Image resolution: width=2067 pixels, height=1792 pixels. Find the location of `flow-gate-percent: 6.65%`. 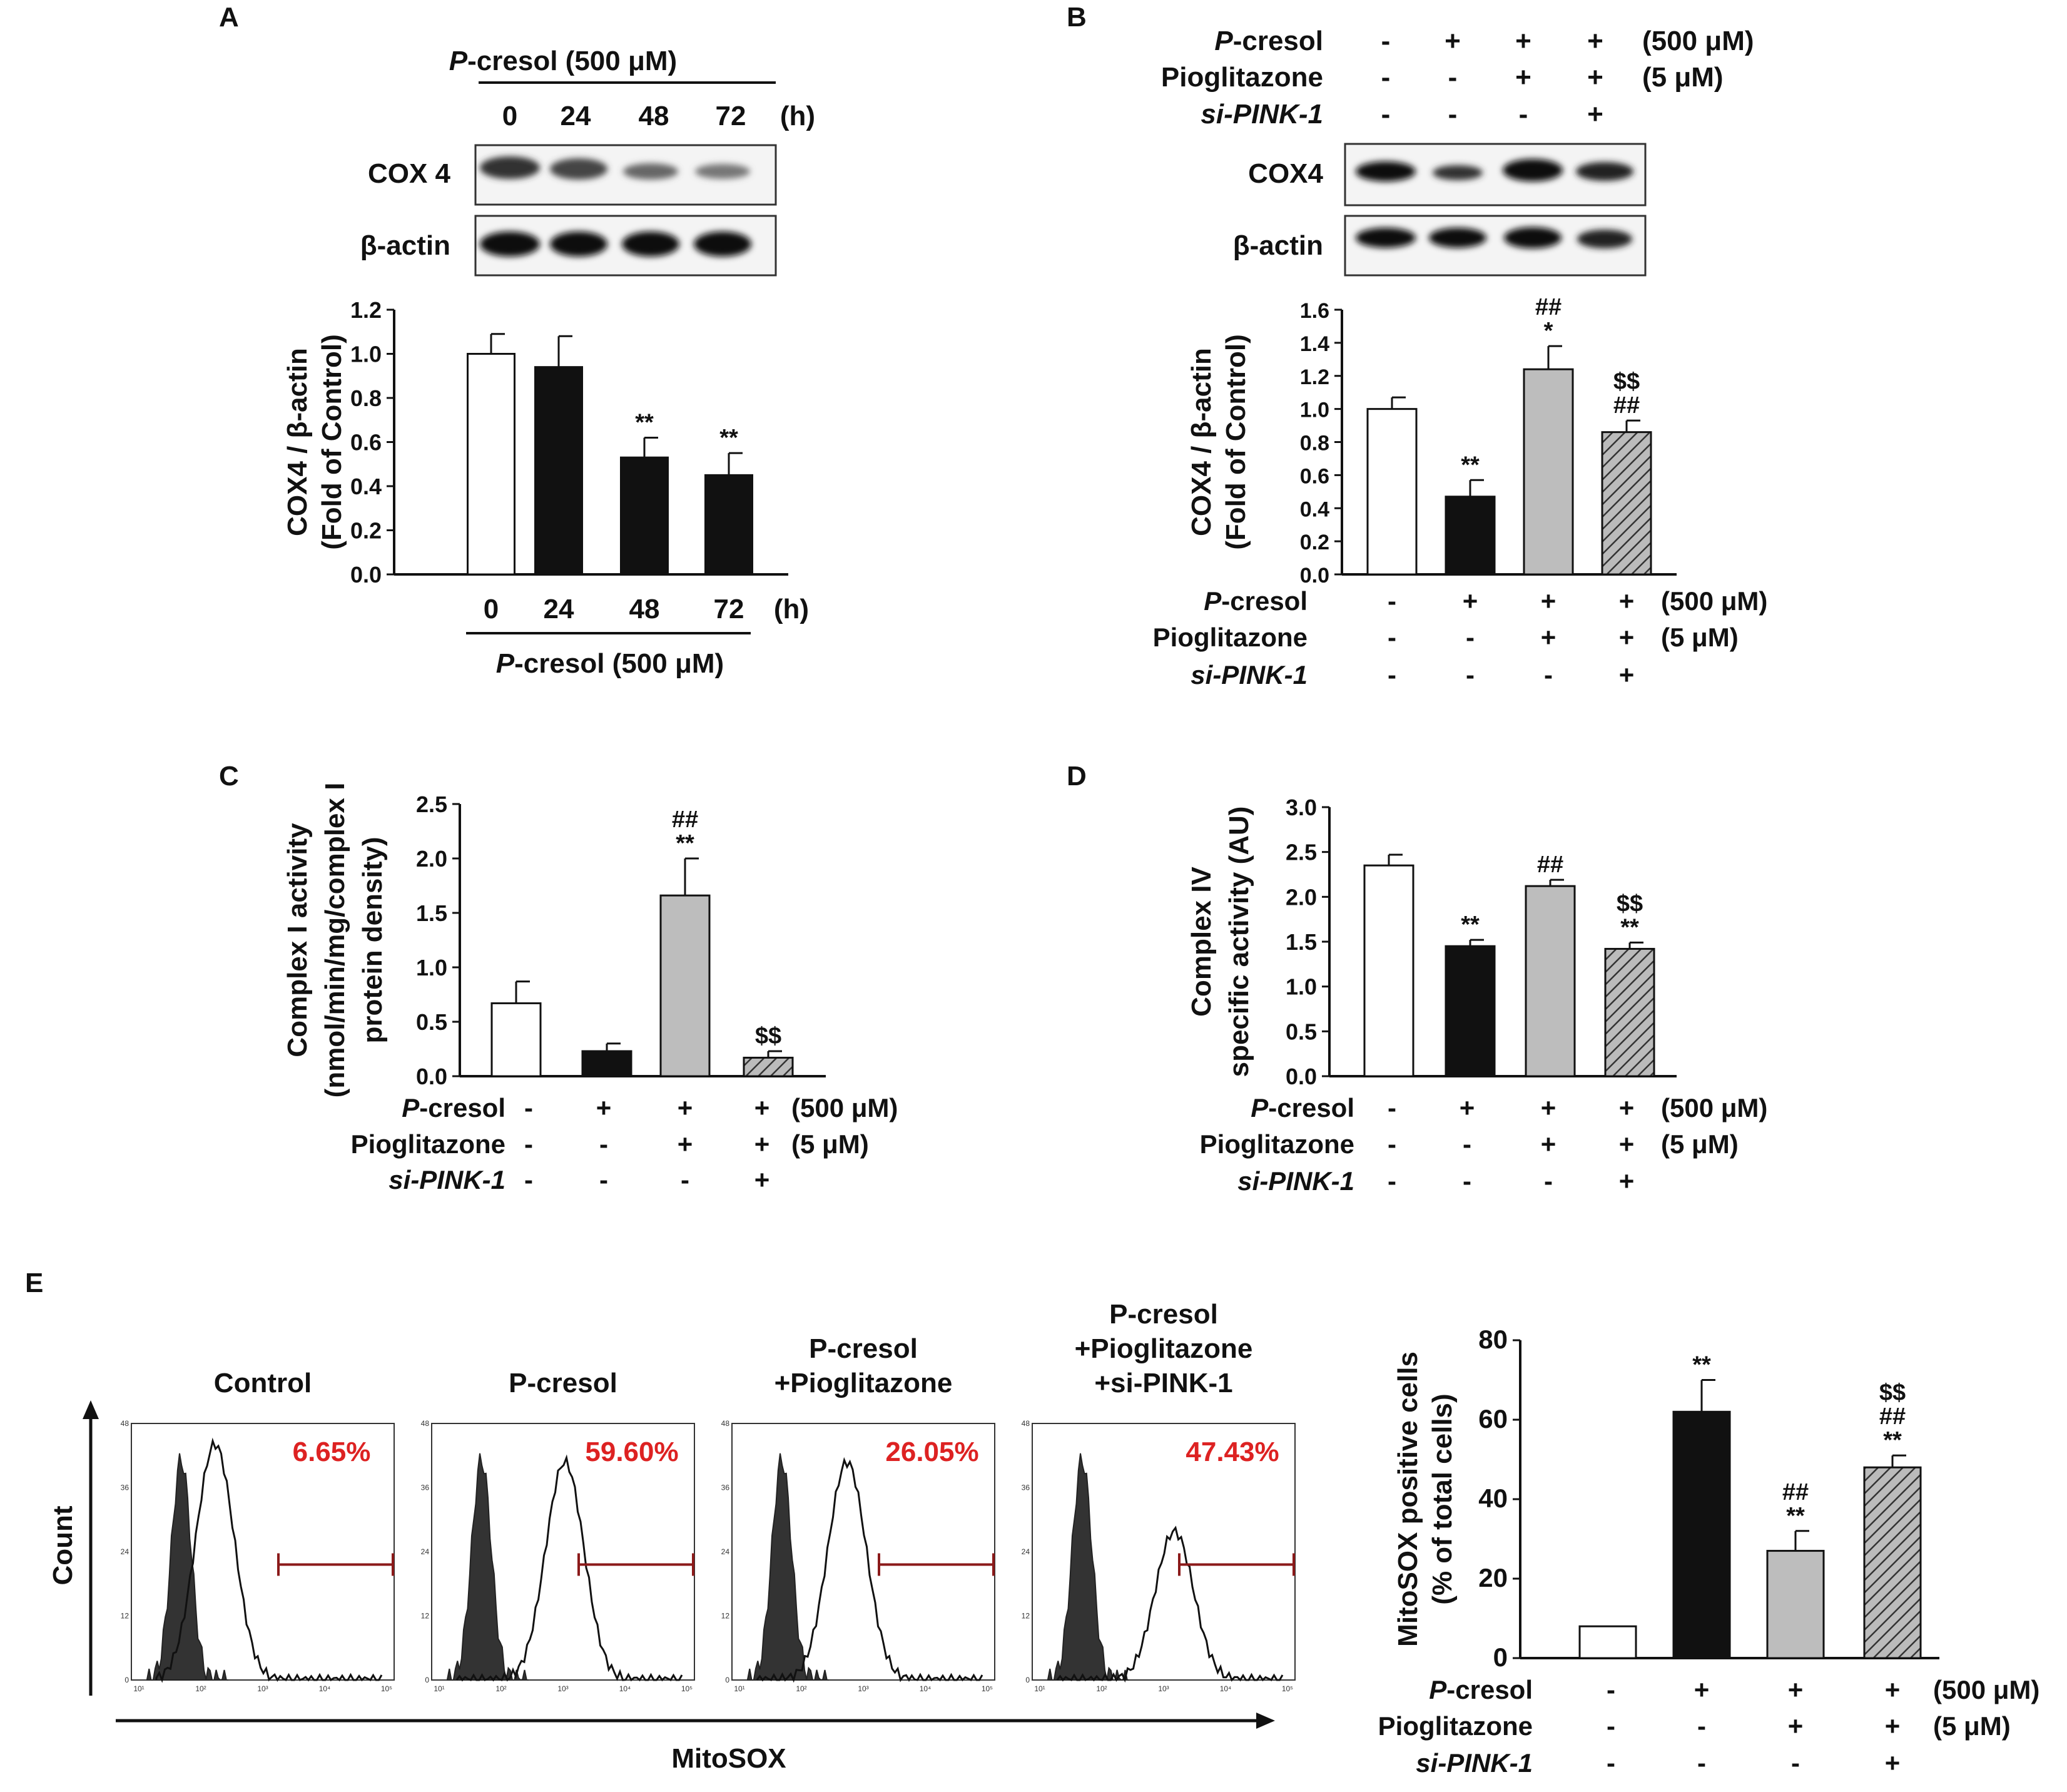

flow-gate-percent: 6.65% is located at coordinates (332, 1452).